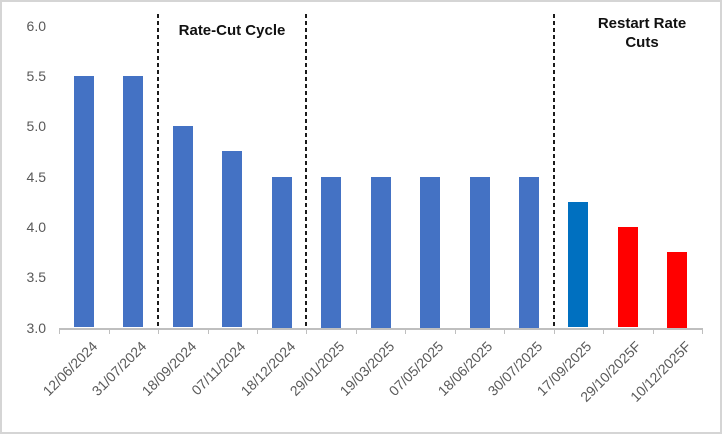 Image resolution: width=722 pixels, height=434 pixels. I want to click on y-tick-label: 4.5, so click(36, 176).